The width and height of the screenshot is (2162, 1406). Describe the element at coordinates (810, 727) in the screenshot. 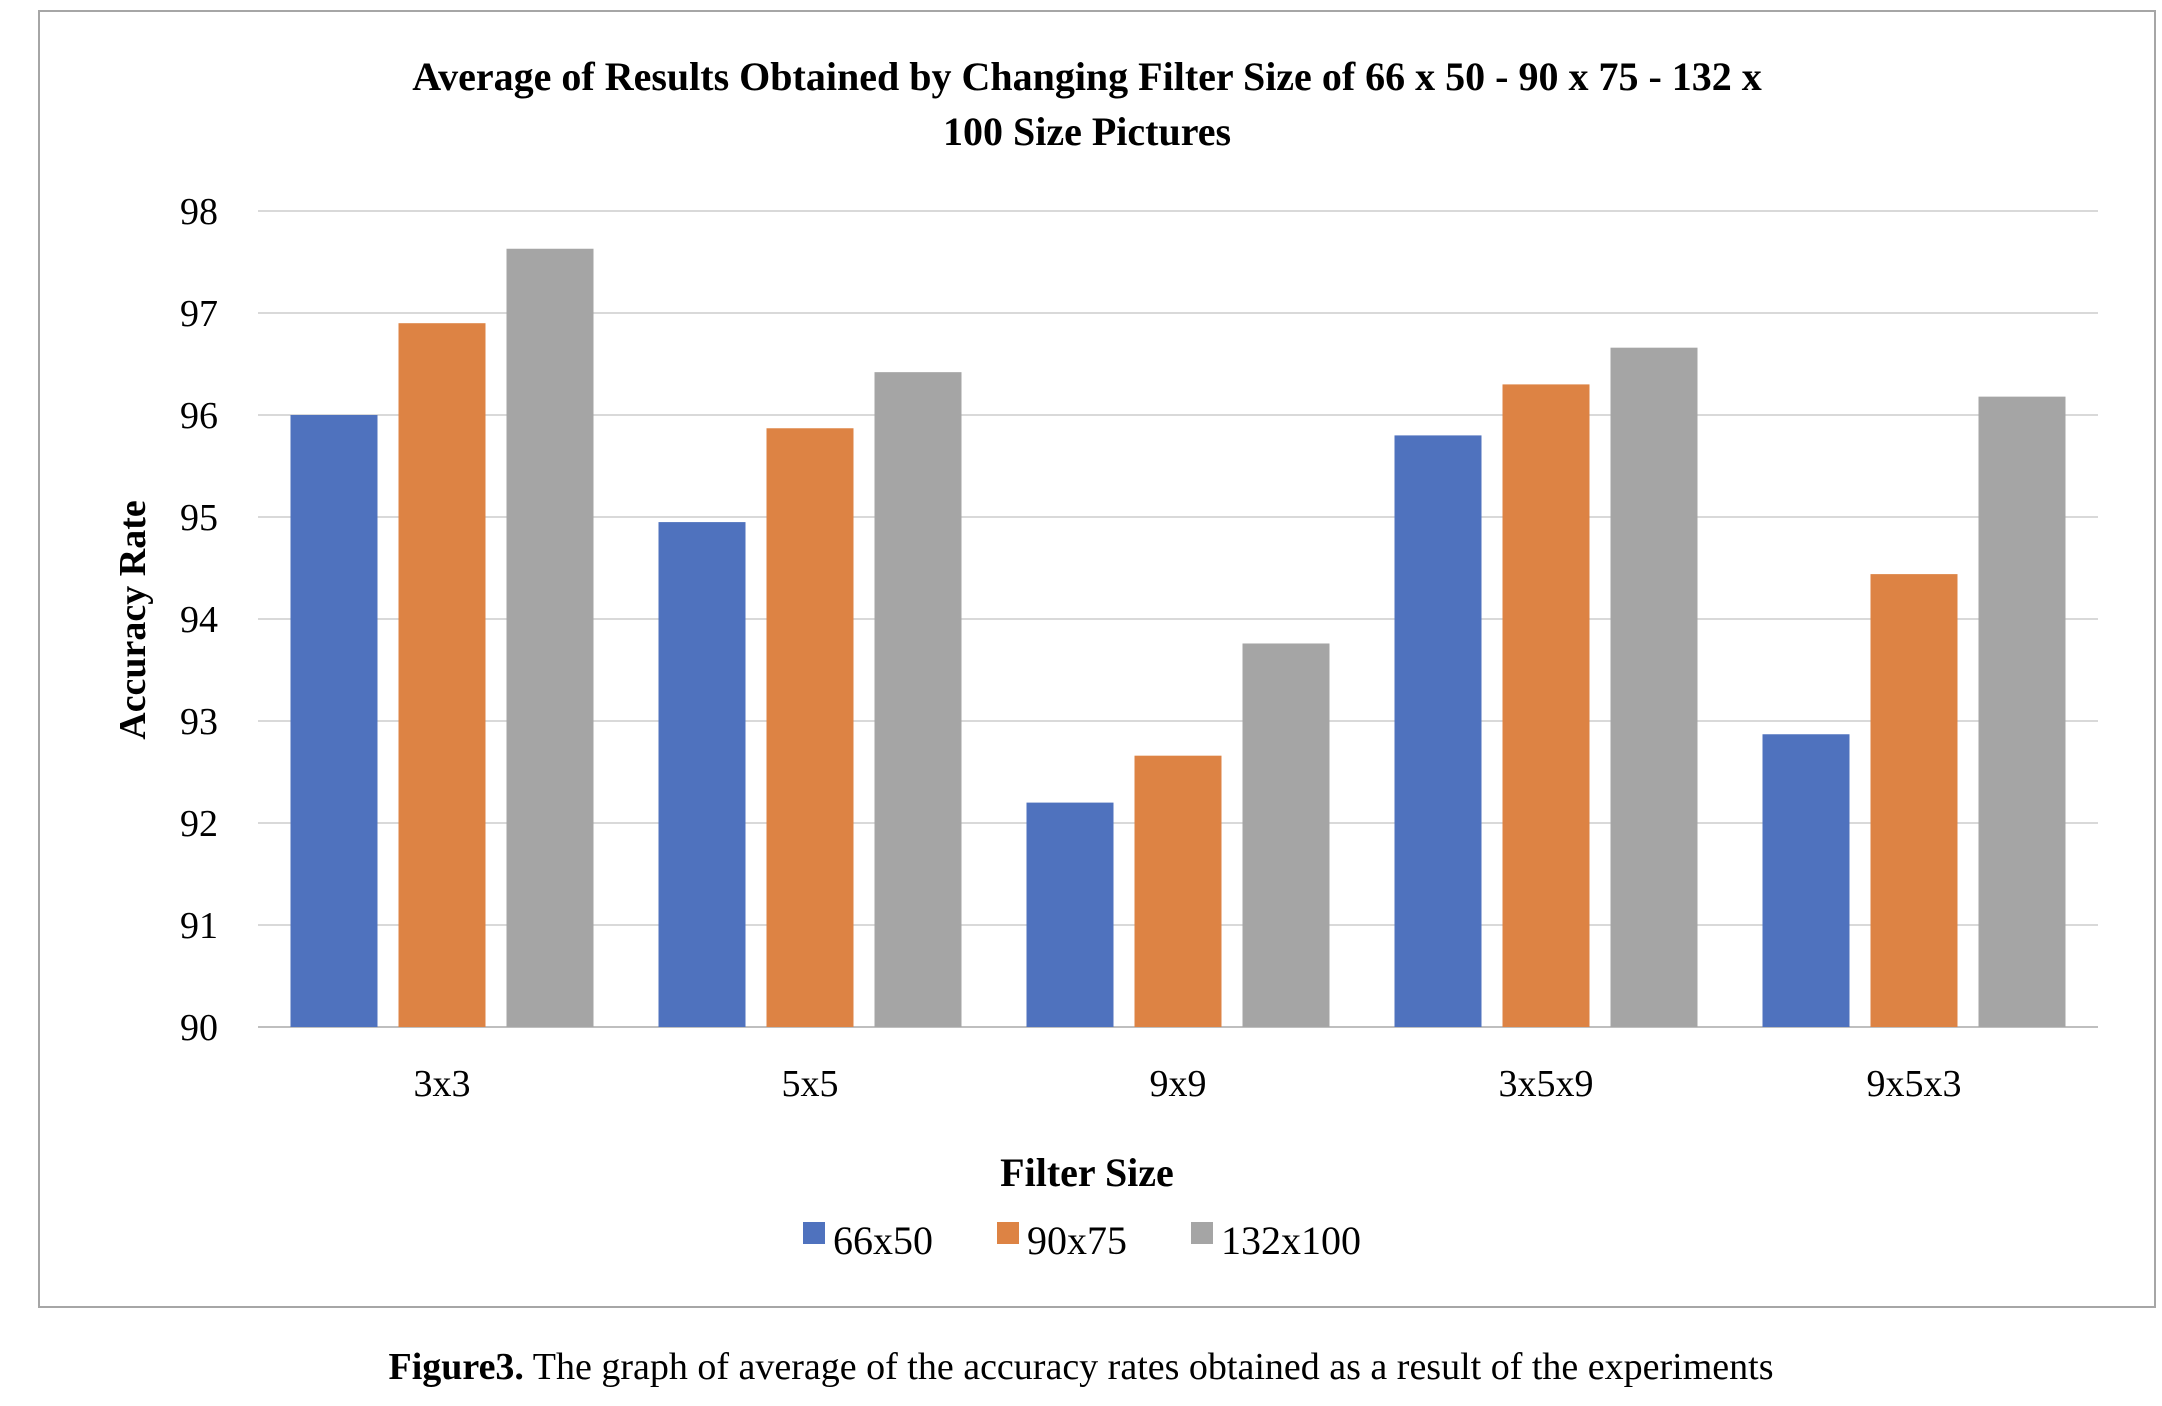

I see `bar-90x75-5x5` at that location.